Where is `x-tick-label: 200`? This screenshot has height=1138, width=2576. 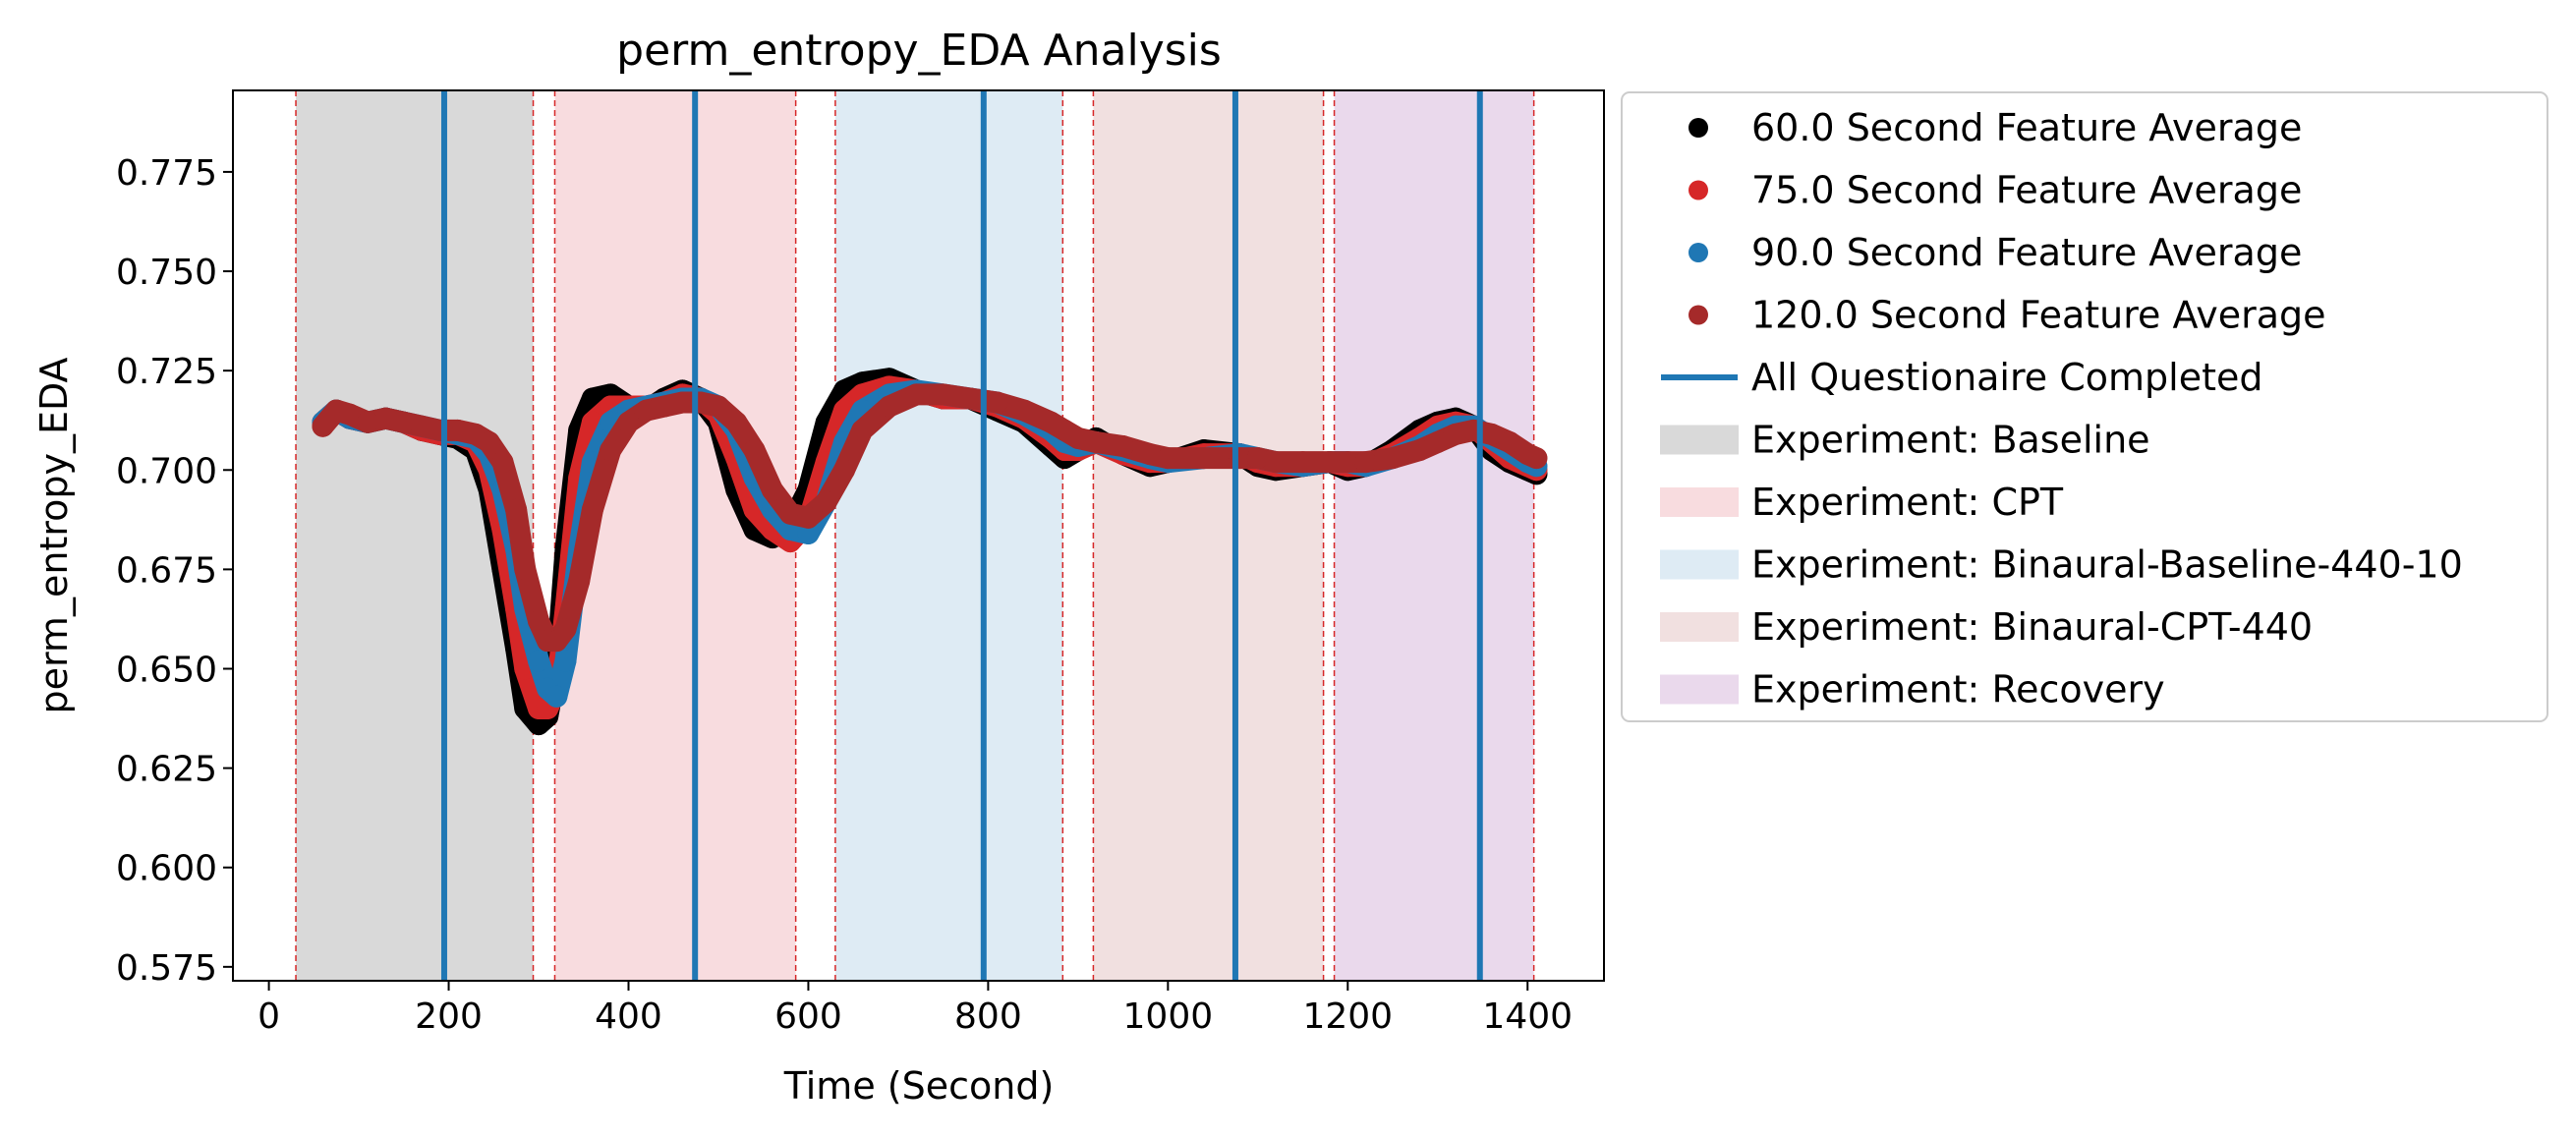
x-tick-label: 200 is located at coordinates (449, 1017).